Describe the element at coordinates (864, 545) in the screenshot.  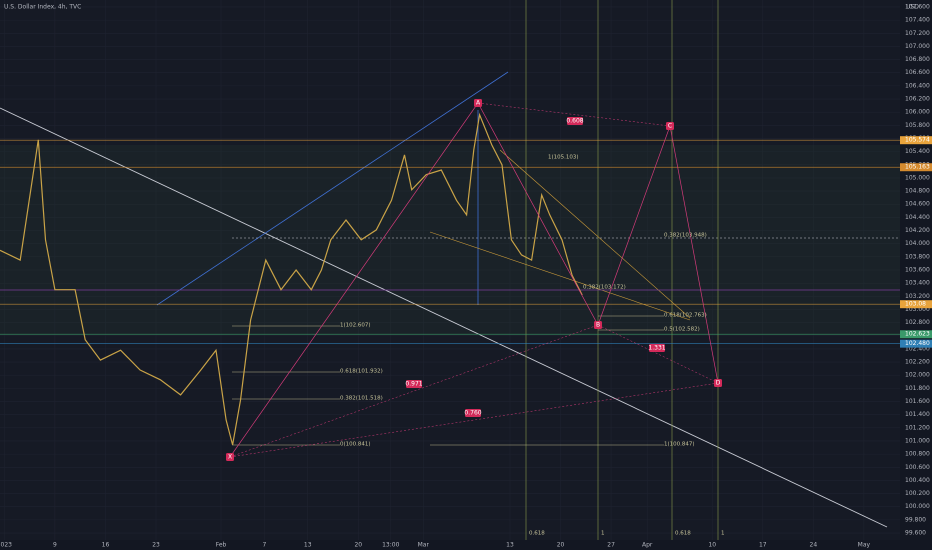
I see `x-tick-label: May` at that location.